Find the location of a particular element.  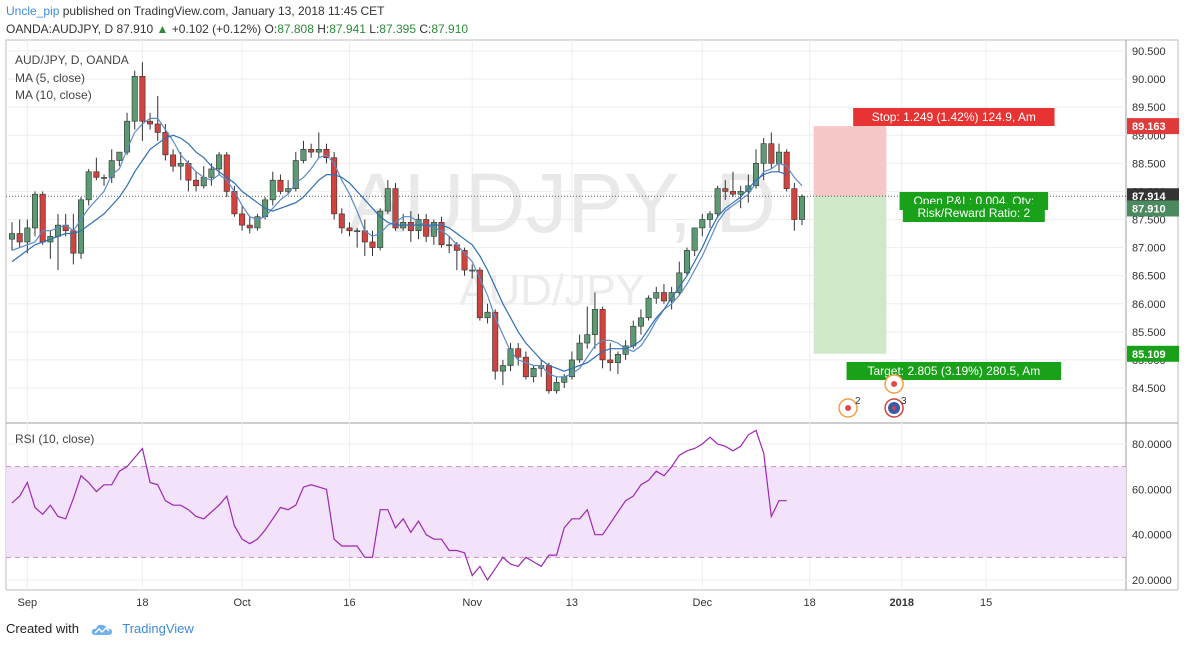

open-label: O: is located at coordinates (271, 29).